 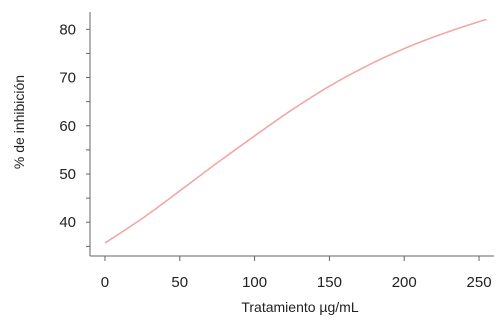 I want to click on x-tick-label: 150, so click(x=329, y=282).